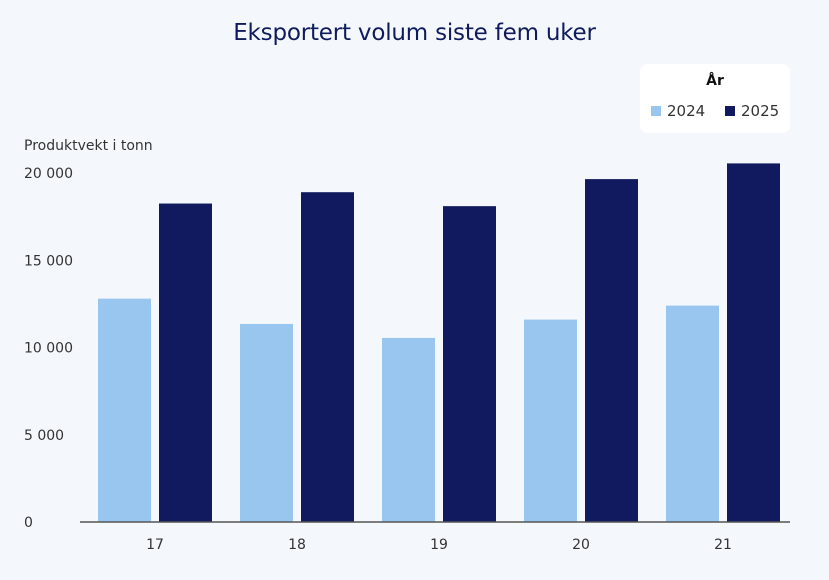  I want to click on chart-title: Eksportert volum siste fem uker, so click(414, 33).